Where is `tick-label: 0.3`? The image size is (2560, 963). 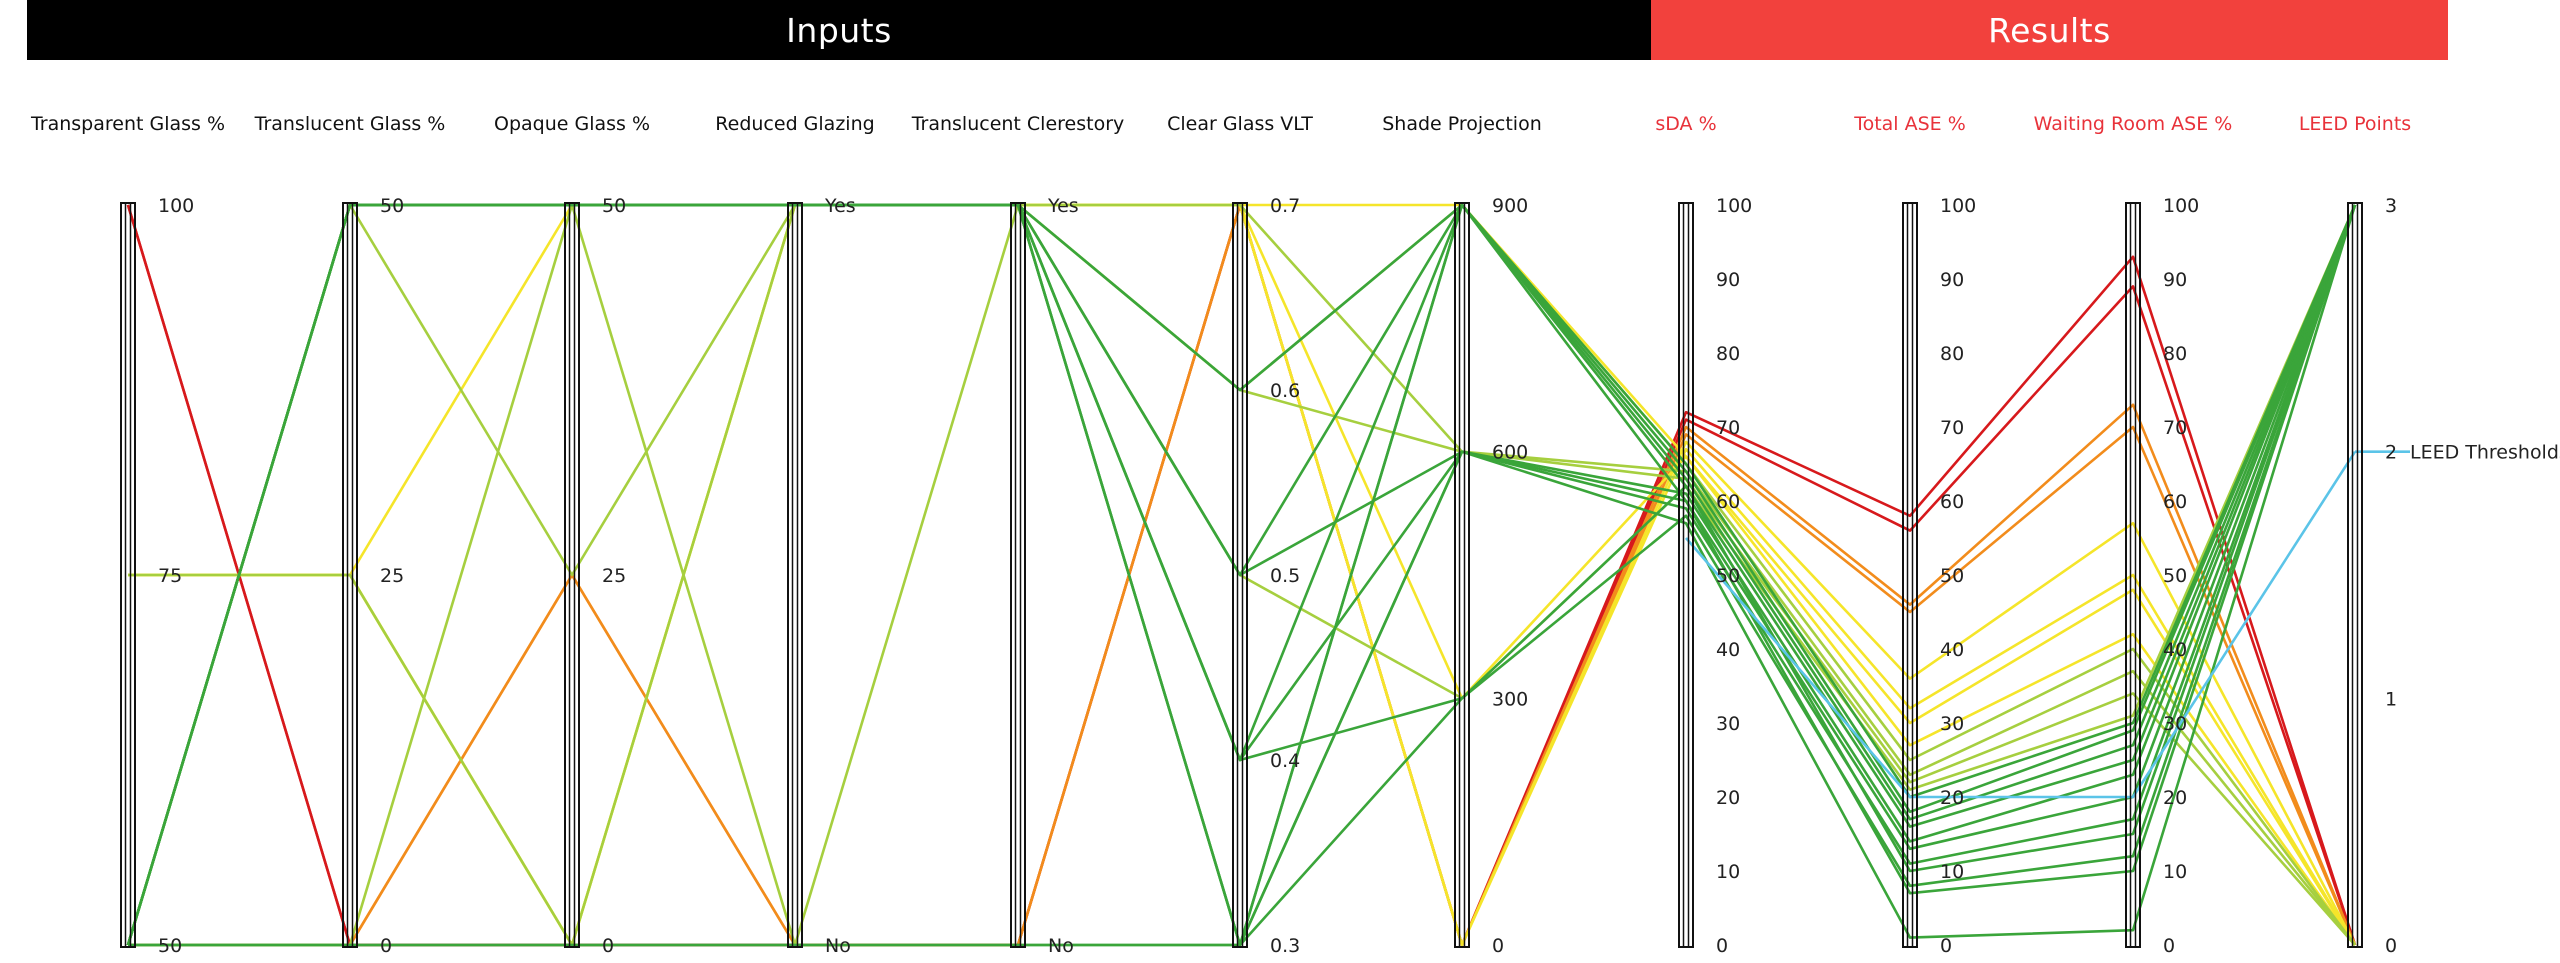
tick-label: 0.3 is located at coordinates (1285, 946).